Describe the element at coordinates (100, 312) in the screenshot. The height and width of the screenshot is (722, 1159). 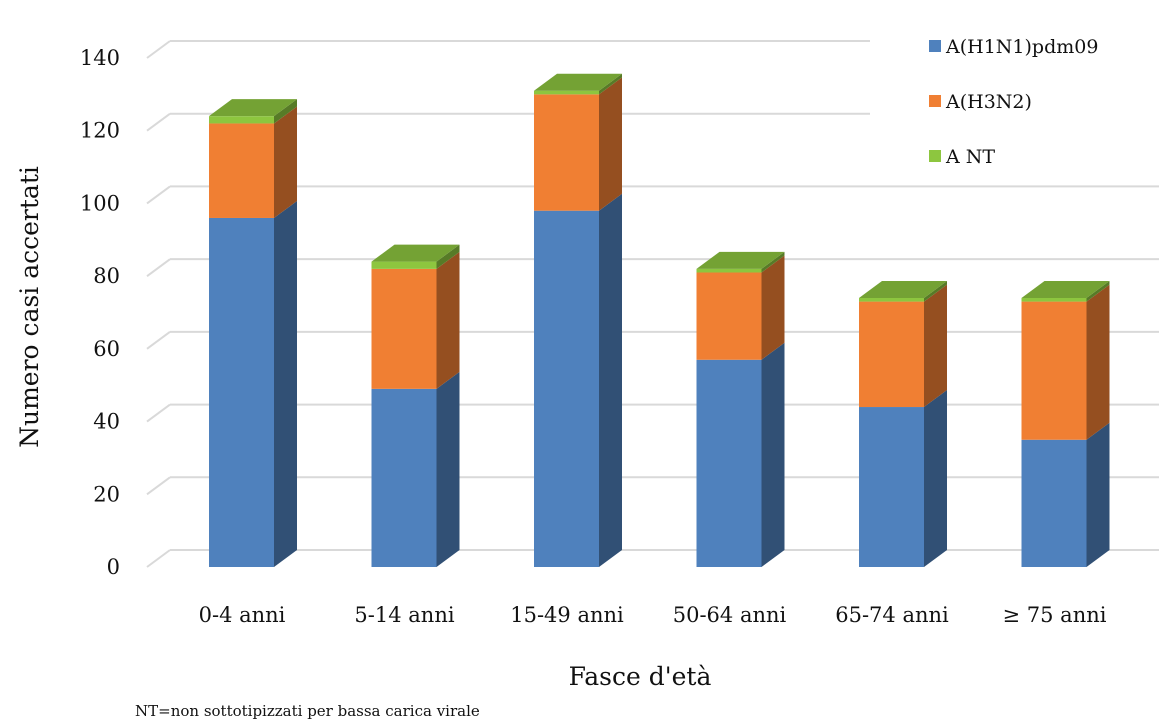
I see `y-axis-ticks: 0 20 40 60 80 100 120 140` at that location.